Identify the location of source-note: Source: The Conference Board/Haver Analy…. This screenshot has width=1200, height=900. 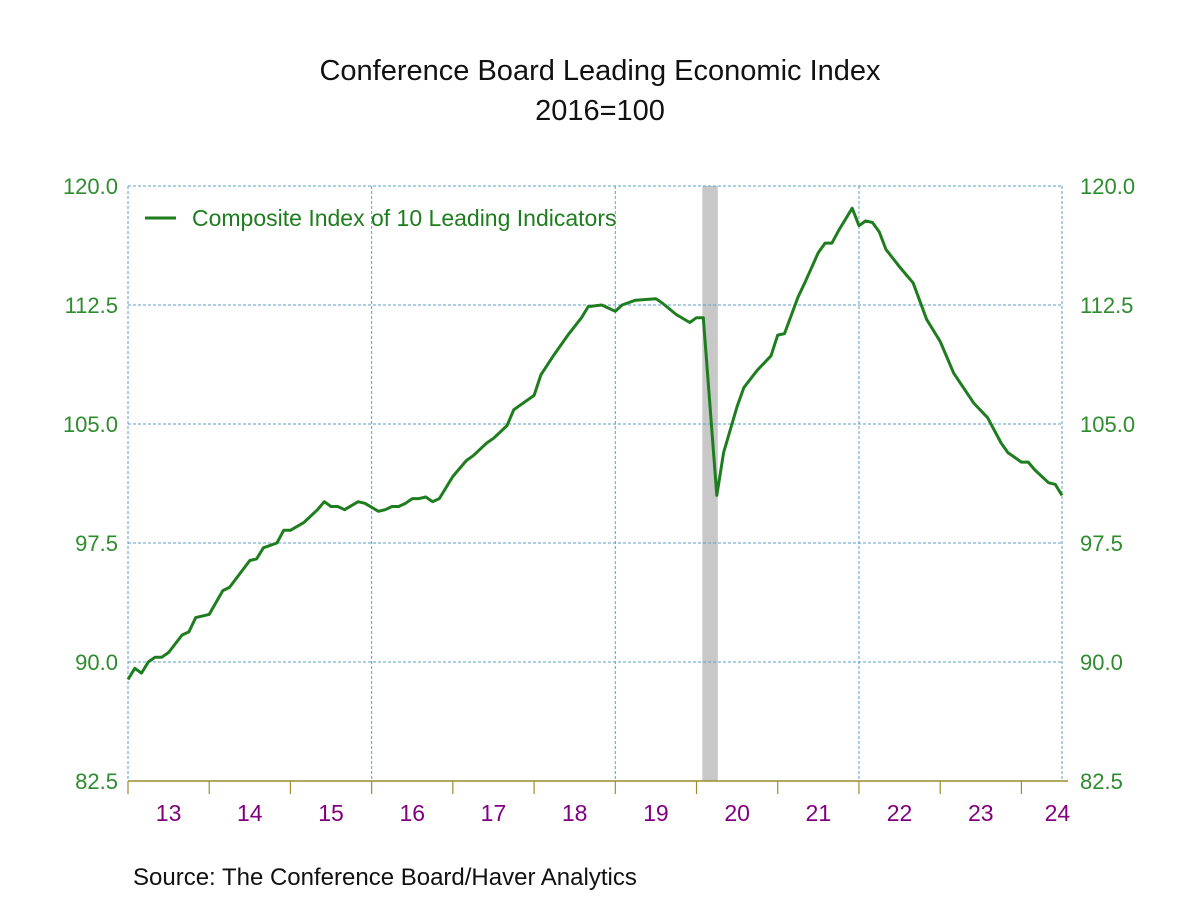
(385, 877).